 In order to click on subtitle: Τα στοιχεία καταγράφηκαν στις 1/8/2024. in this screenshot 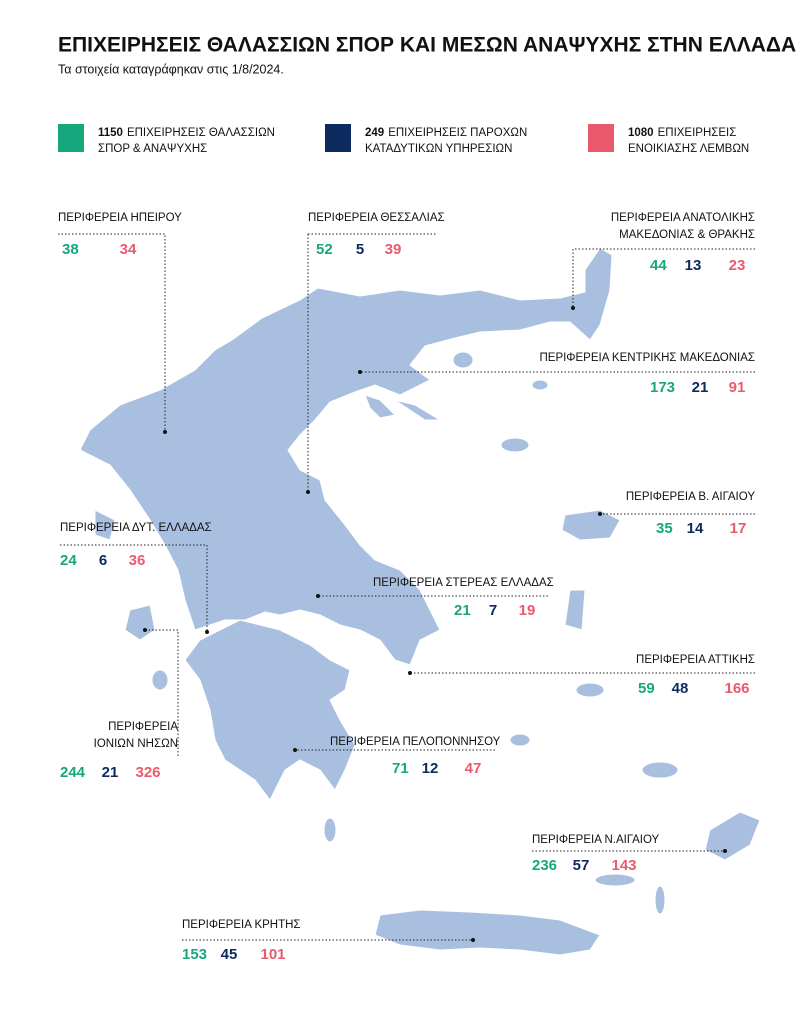, I will do `click(171, 69)`.